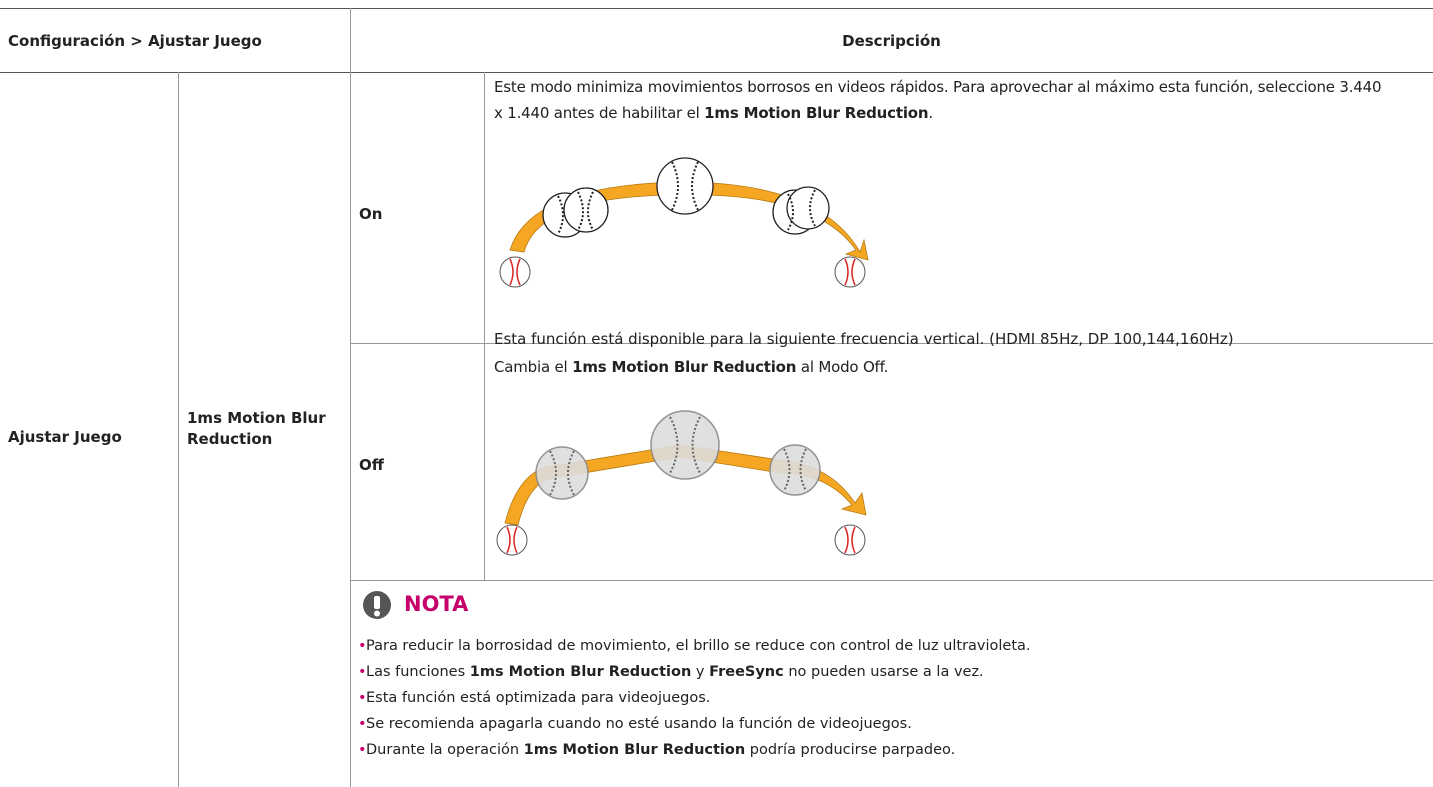  What do you see at coordinates (135, 41) in the screenshot?
I see `header-left: Configuración > Ajustar Juego` at bounding box center [135, 41].